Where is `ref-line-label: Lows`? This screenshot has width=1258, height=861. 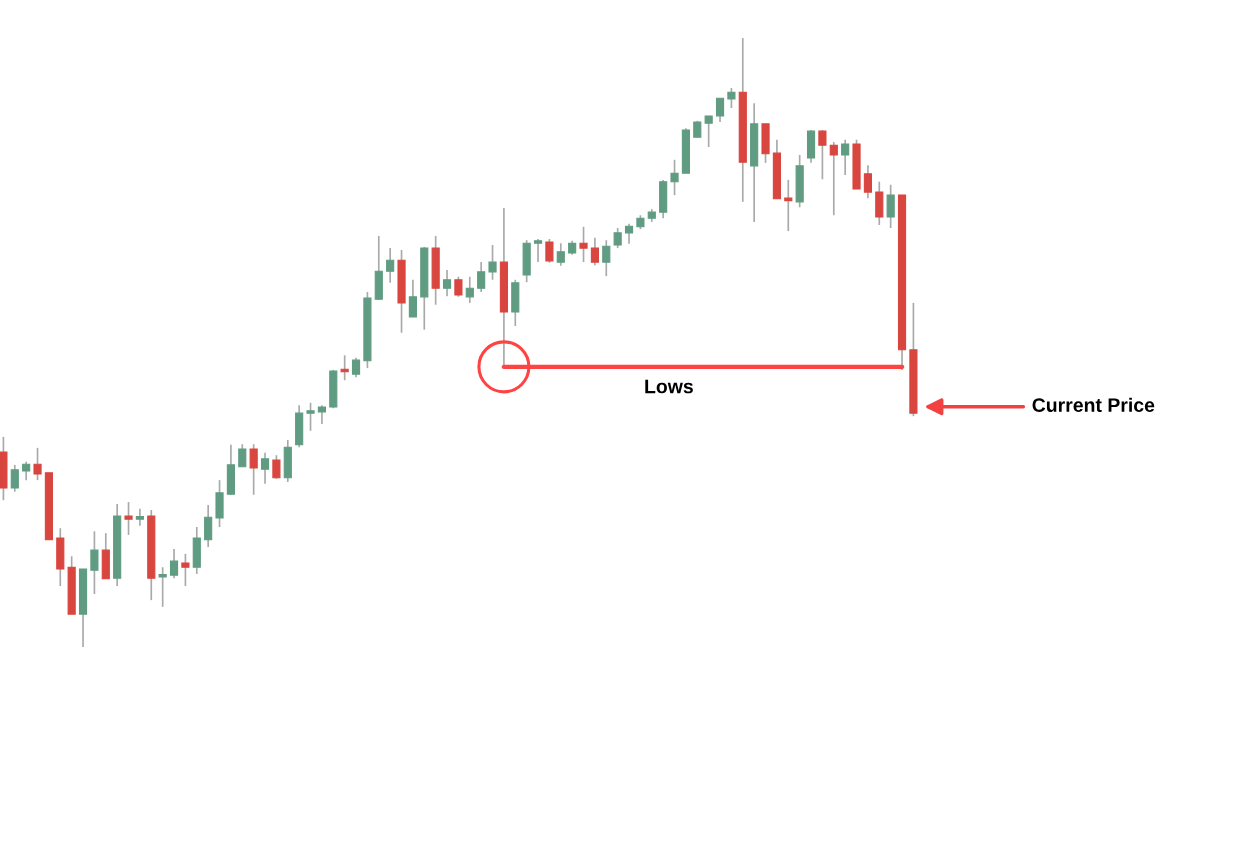
ref-line-label: Lows is located at coordinates (669, 386).